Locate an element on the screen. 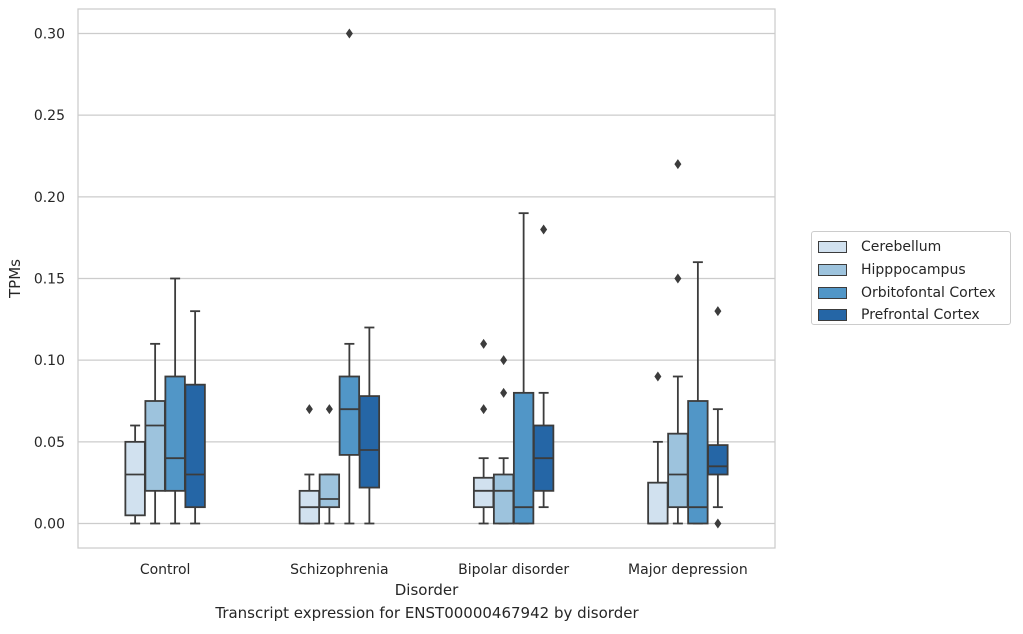 Image resolution: width=1023 pixels, height=634 pixels. x-axis-label: Disorder is located at coordinates (427, 590).